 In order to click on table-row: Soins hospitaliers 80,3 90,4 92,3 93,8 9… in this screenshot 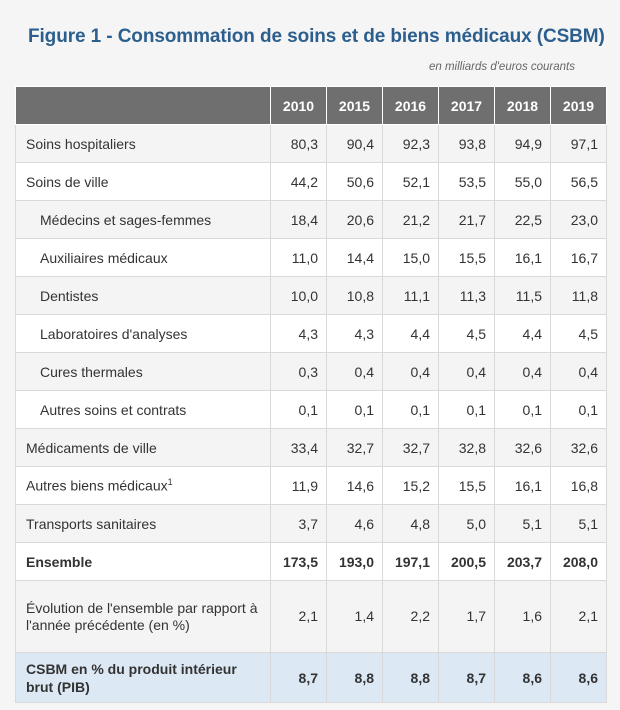, I will do `click(311, 143)`.